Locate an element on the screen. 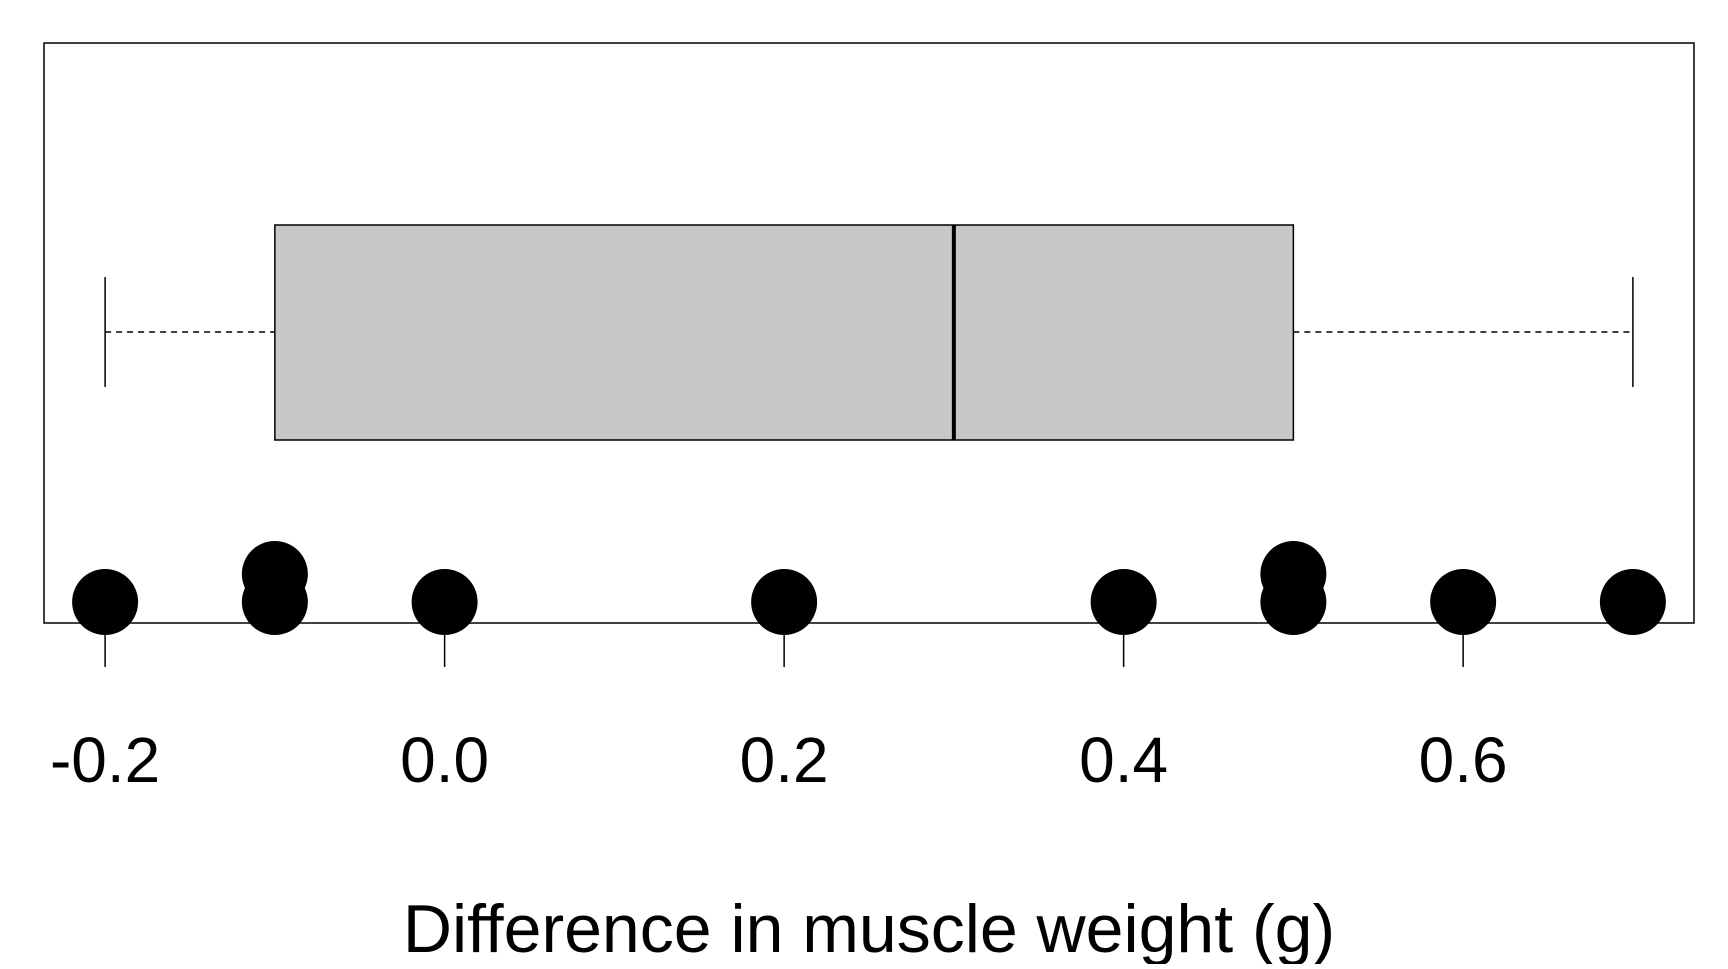 Image resolution: width=1728 pixels, height=969 pixels. x-tick-label: -0.2 is located at coordinates (105, 760).